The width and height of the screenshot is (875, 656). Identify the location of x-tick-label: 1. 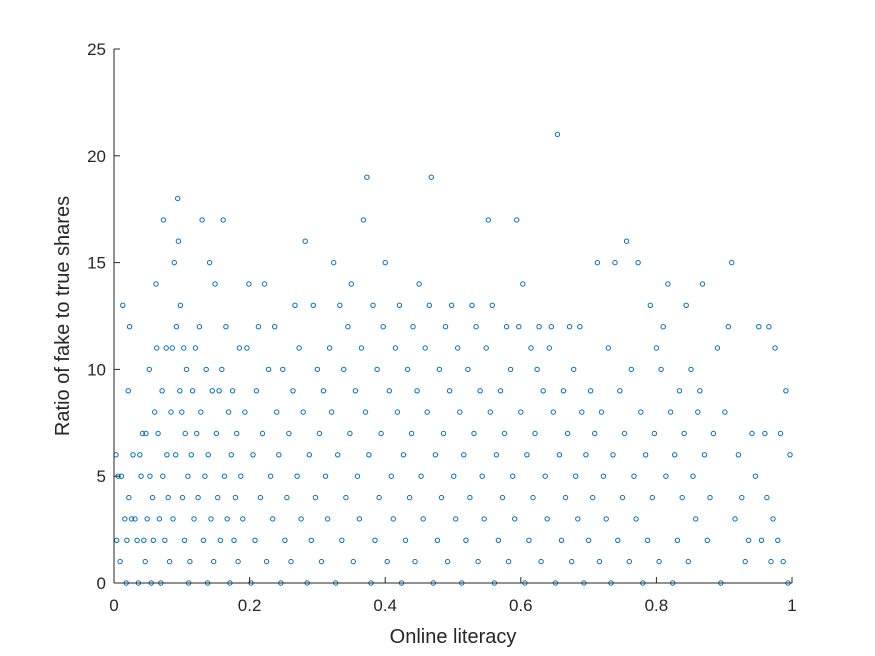
(791, 605).